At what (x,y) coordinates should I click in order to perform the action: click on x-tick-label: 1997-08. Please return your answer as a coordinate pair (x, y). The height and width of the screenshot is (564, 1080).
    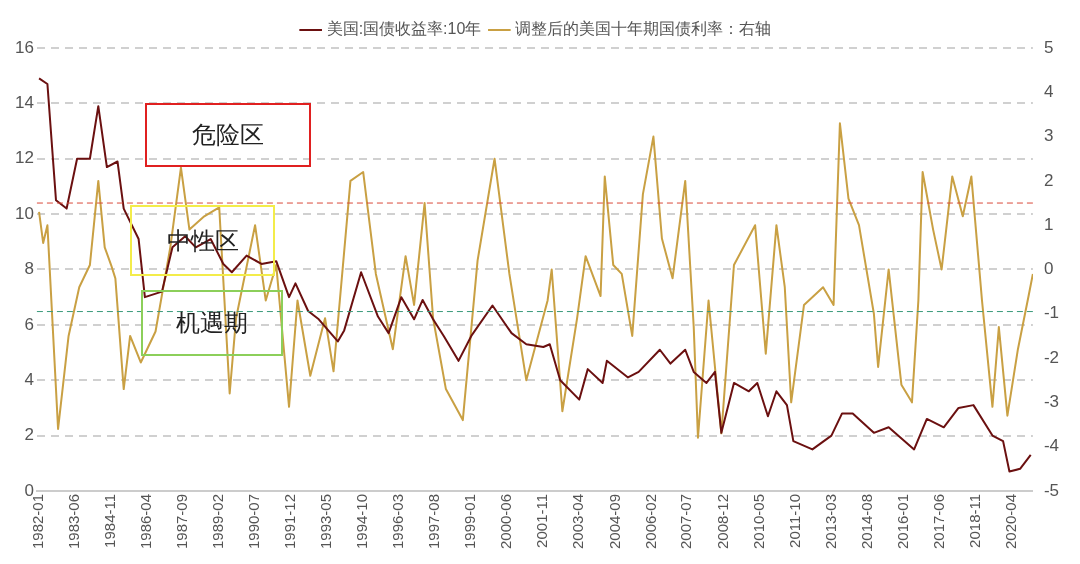
    Looking at the image, I should click on (434, 521).